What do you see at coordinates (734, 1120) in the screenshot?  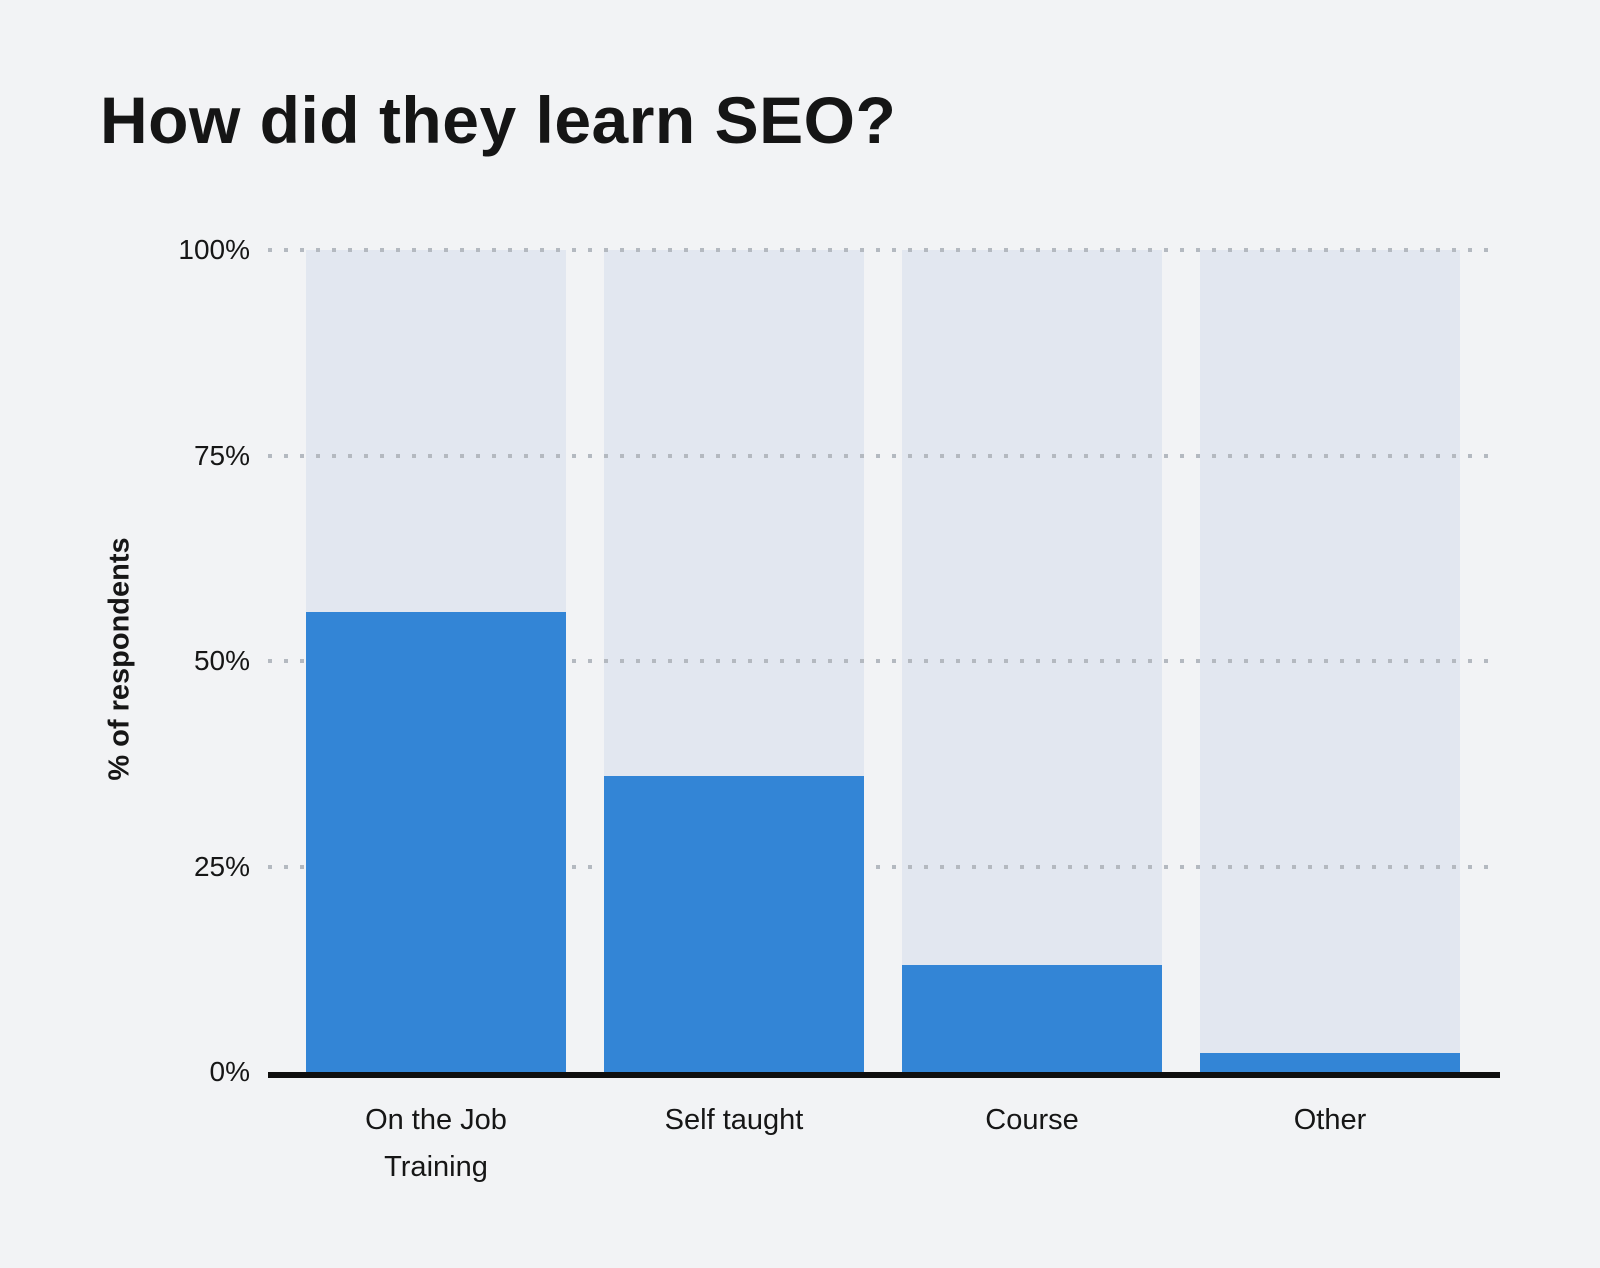 I see `x-category-label-self-taught: Self taught` at bounding box center [734, 1120].